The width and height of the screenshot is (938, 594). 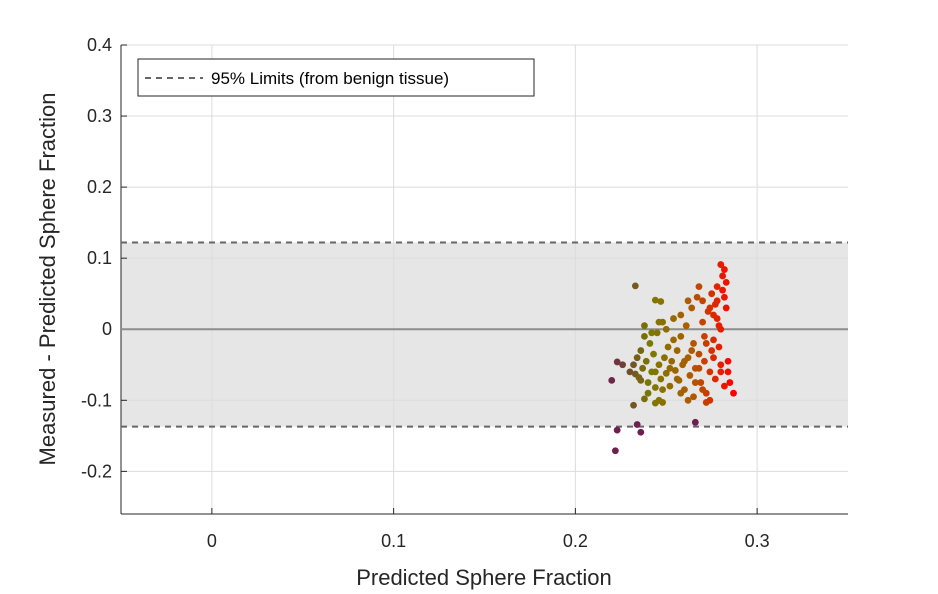 I want to click on legend-box, so click(x=336, y=77).